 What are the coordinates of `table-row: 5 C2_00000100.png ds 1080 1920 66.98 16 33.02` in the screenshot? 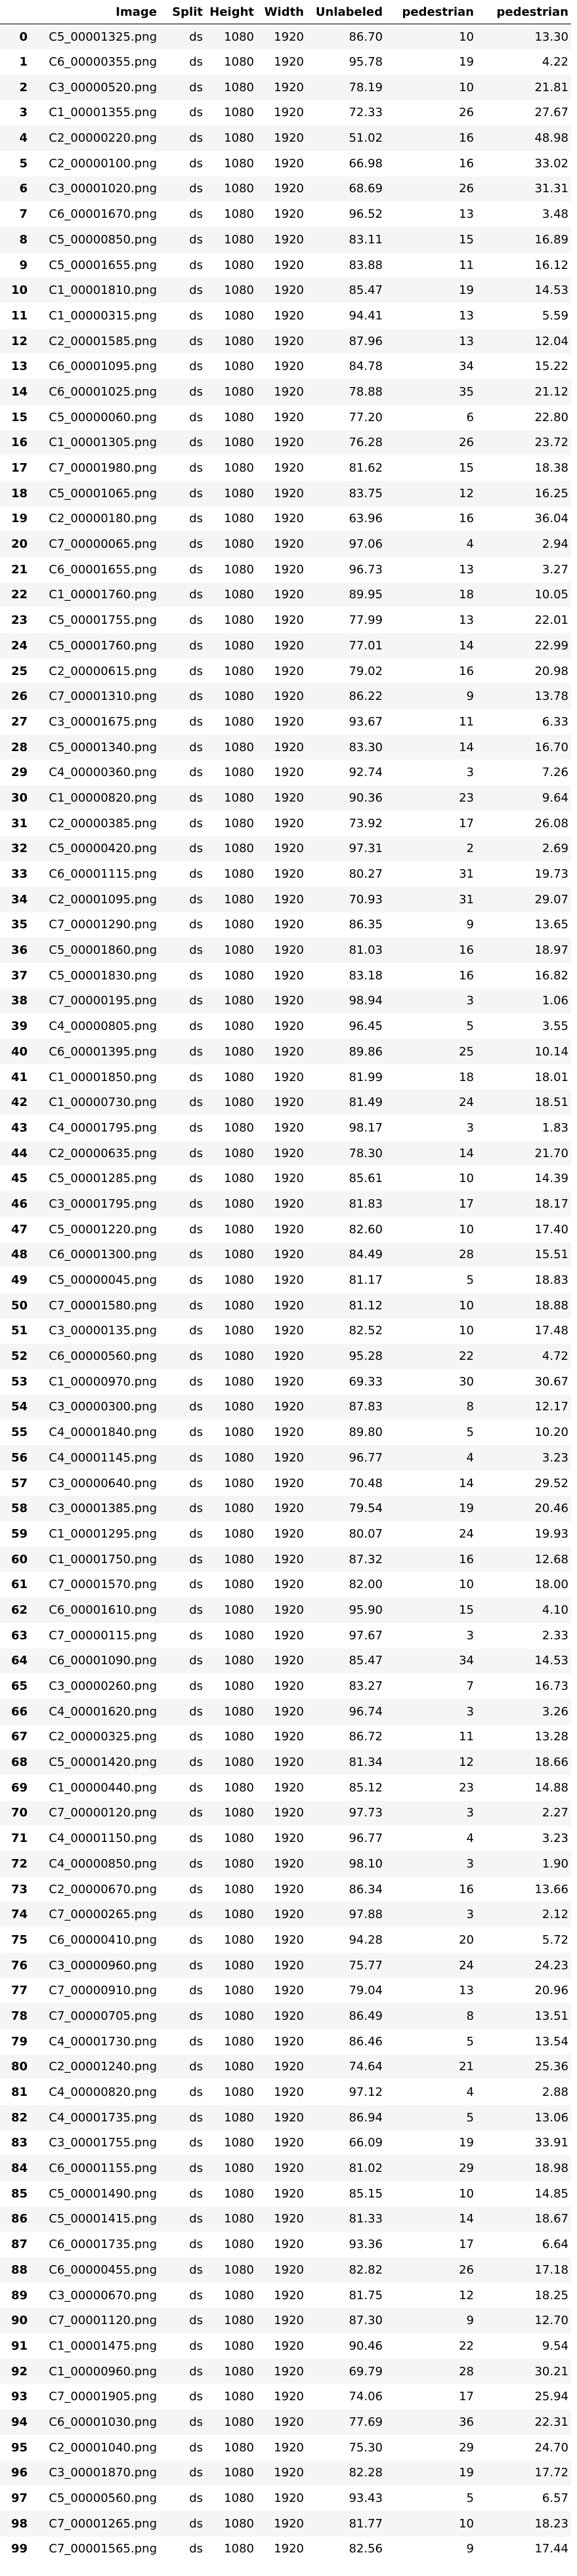 It's located at (285, 163).